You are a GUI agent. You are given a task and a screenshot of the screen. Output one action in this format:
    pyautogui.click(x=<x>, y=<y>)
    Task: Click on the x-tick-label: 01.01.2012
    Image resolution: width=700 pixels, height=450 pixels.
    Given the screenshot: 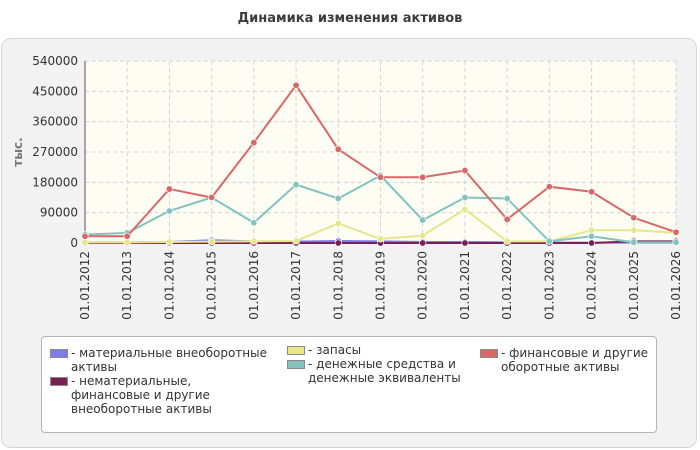 What is the action you would take?
    pyautogui.click(x=85, y=285)
    